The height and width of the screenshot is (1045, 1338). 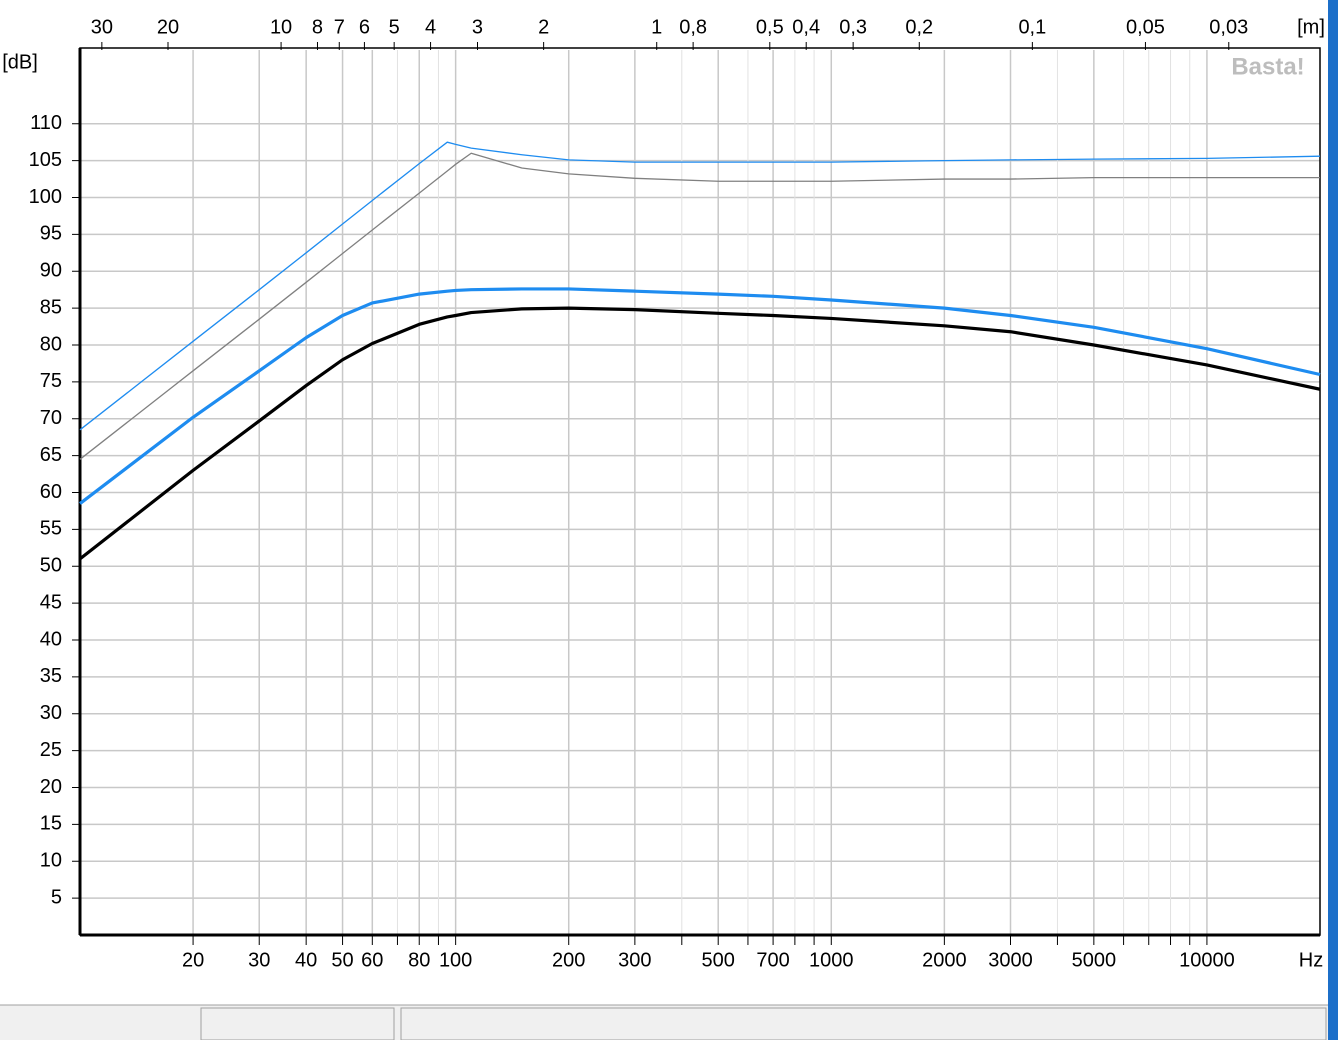 What do you see at coordinates (168, 27) in the screenshot?
I see `x2-tick-label: 20` at bounding box center [168, 27].